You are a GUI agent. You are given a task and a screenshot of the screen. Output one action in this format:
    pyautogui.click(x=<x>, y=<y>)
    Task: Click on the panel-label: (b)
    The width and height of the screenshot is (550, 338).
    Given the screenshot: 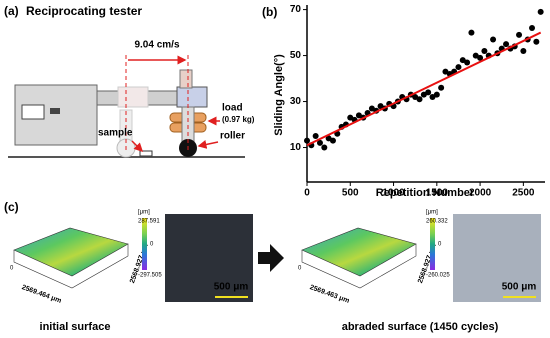 What is the action you would take?
    pyautogui.click(x=269, y=12)
    